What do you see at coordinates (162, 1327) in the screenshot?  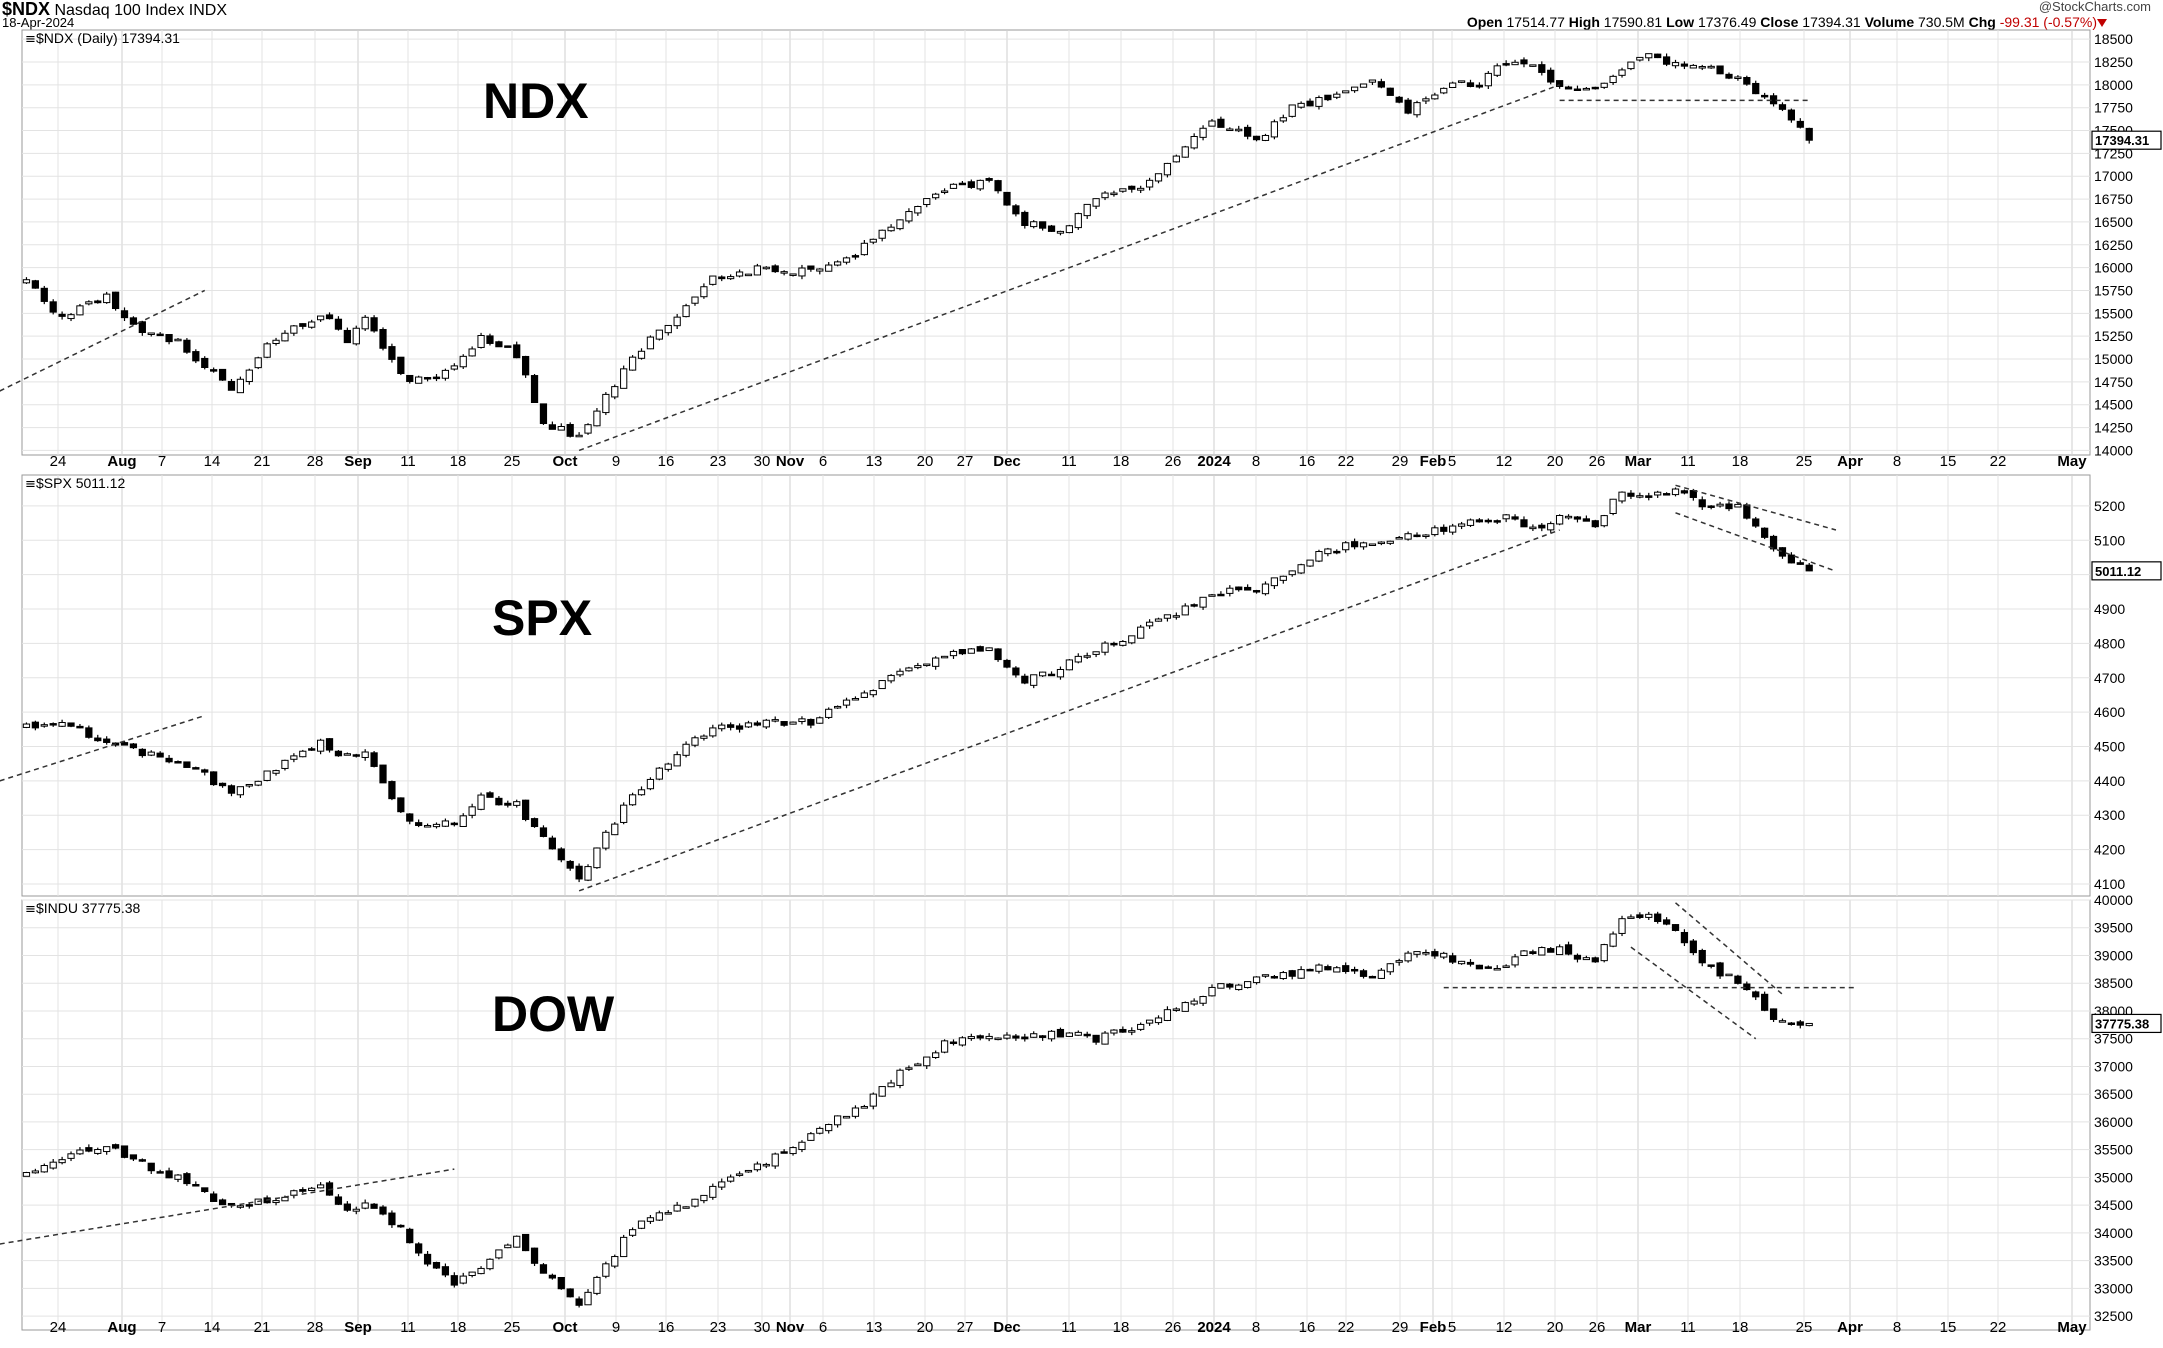 I see `x-tick-label: 7` at bounding box center [162, 1327].